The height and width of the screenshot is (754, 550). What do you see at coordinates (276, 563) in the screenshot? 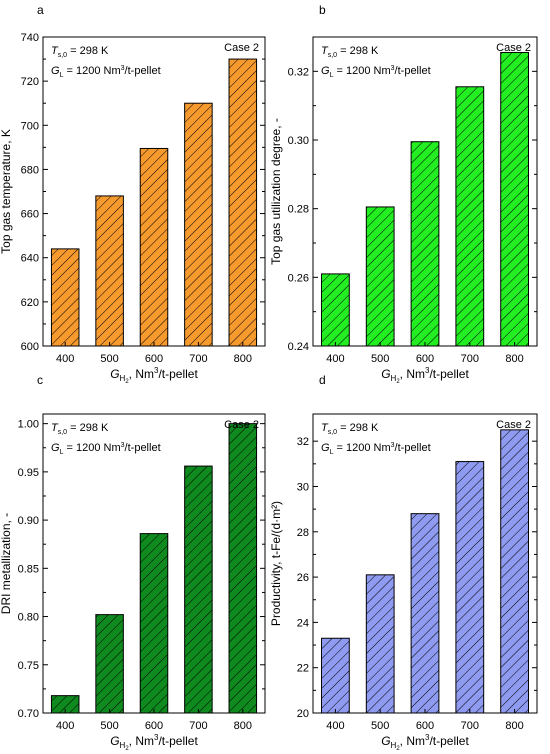
I see `y-axis-label: Productivity, t-Fe/(d·m²)` at bounding box center [276, 563].